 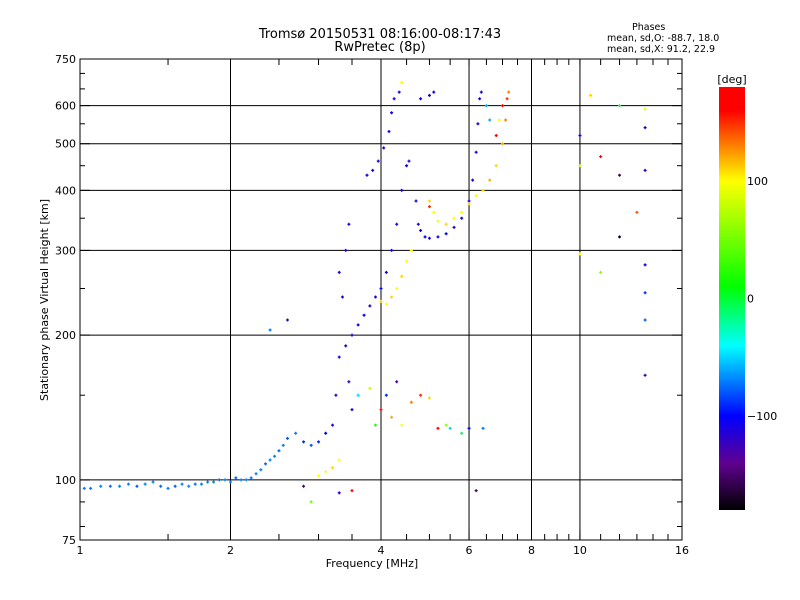 I want to click on y-tick-label: 75, so click(x=69, y=540).